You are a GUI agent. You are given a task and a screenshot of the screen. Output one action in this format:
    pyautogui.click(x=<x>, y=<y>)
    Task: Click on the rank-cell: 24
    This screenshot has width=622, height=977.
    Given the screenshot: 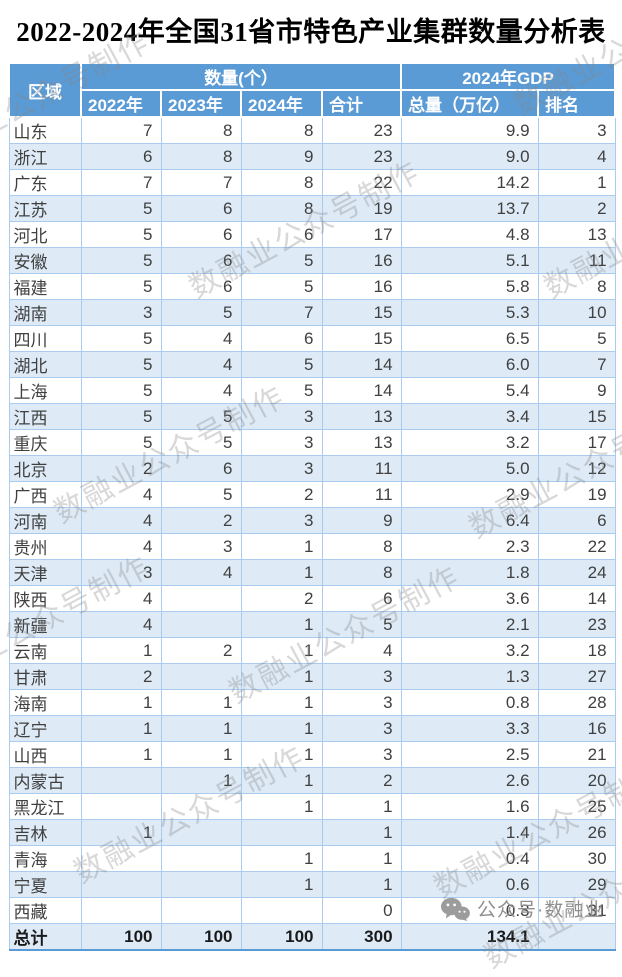 What is the action you would take?
    pyautogui.click(x=576, y=572)
    